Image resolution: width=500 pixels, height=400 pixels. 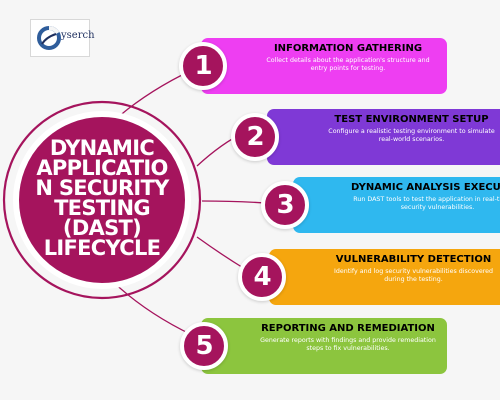 I want to click on step-number: 2, so click(x=255, y=137).